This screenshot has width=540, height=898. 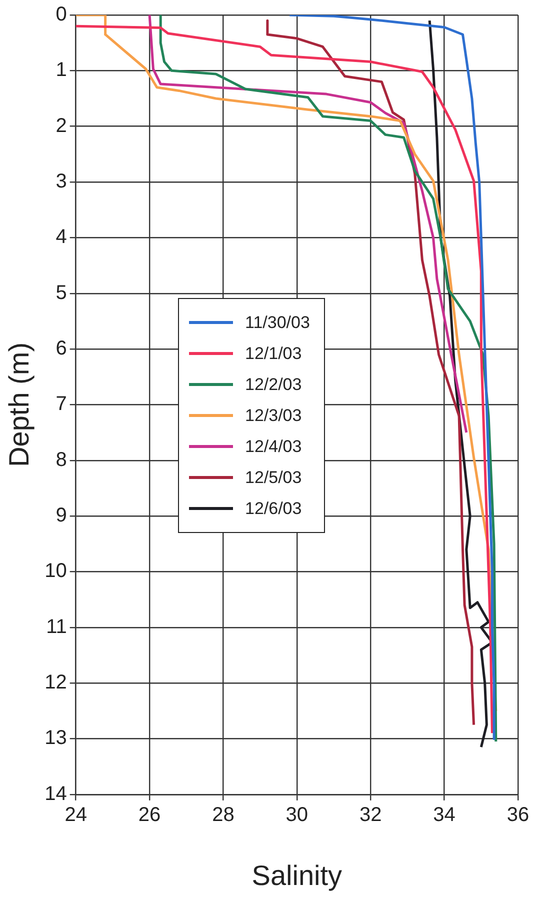 What do you see at coordinates (273, 416) in the screenshot?
I see `legend-label: 12/3/03` at bounding box center [273, 416].